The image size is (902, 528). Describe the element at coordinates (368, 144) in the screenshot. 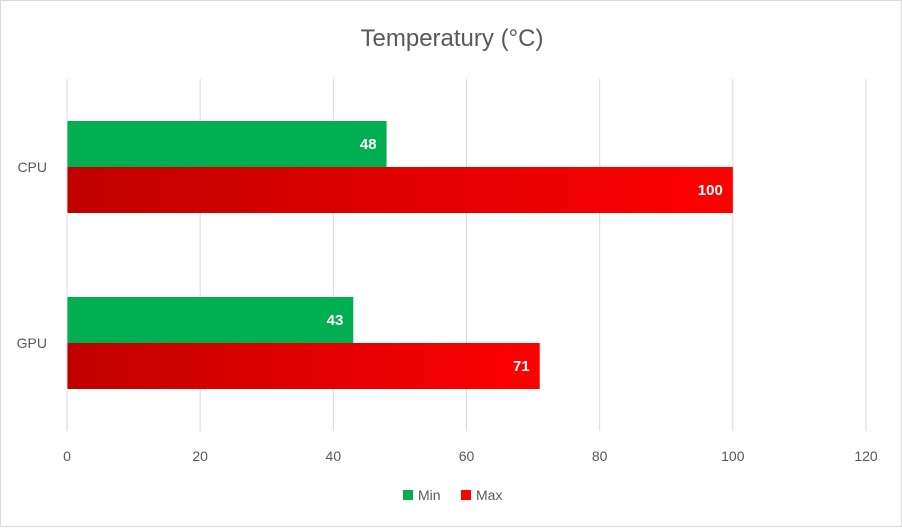

I see `data-label-min-cpu: 48` at that location.